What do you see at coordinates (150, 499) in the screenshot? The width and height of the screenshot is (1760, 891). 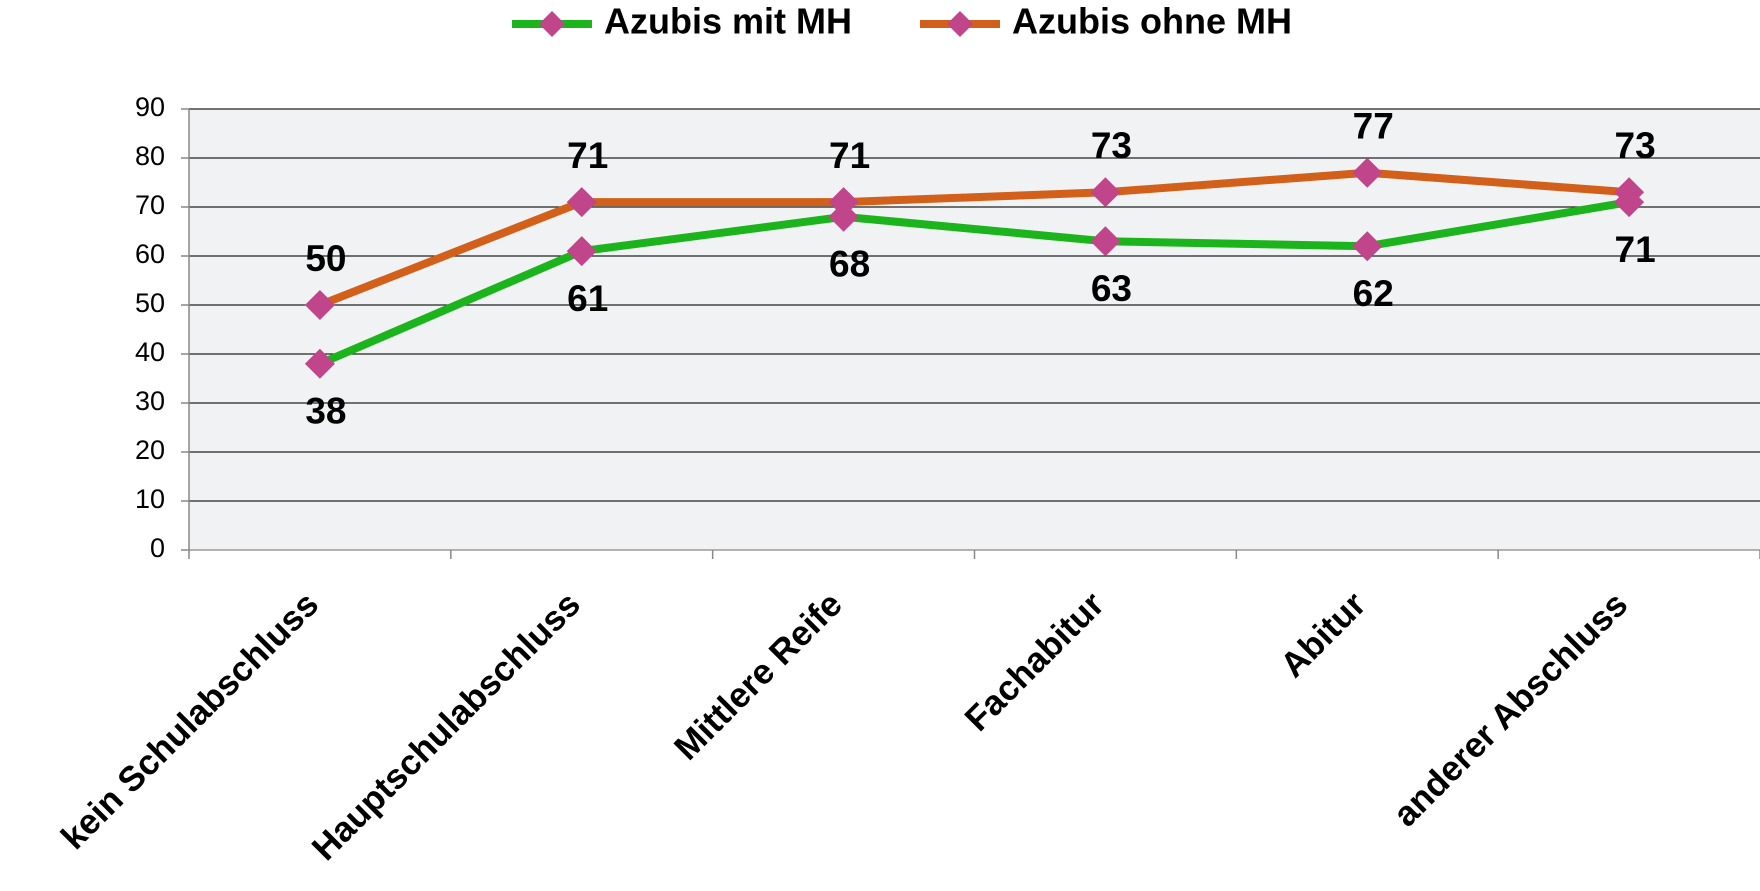 I see `y-tick-label: 10` at bounding box center [150, 499].